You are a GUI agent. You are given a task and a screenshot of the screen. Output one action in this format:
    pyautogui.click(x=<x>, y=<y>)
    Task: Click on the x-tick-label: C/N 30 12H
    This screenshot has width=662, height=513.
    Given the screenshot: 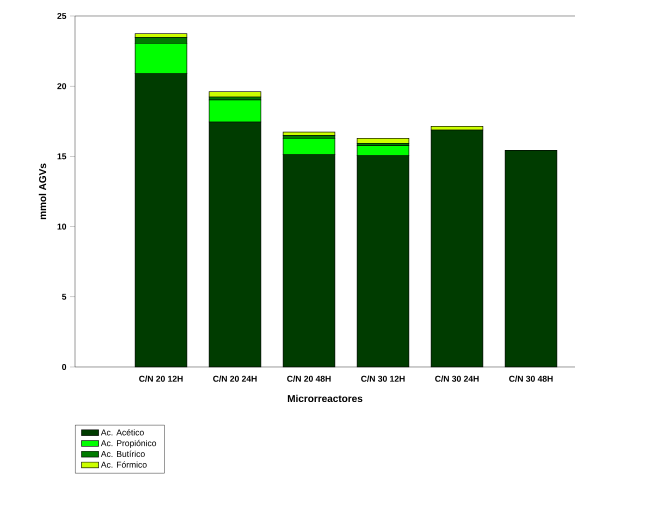 What is the action you would take?
    pyautogui.click(x=383, y=379)
    